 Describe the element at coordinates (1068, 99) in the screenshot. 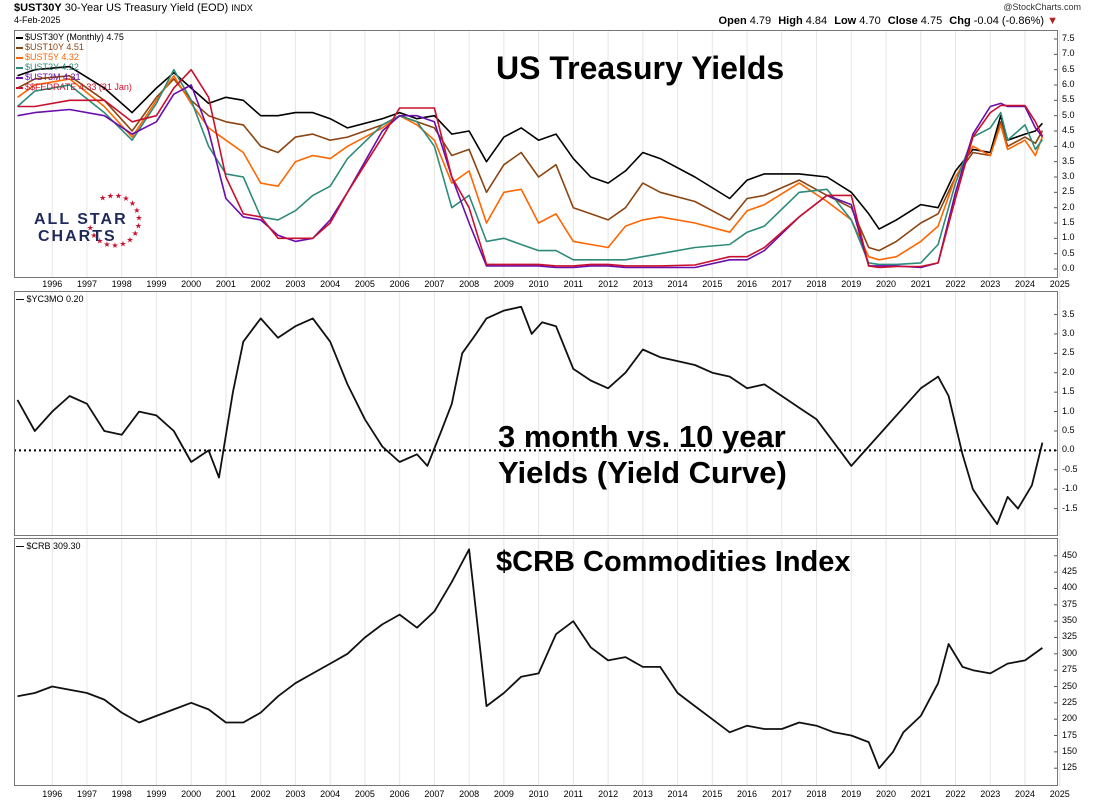

I see `y-tick-label: 5.5` at that location.